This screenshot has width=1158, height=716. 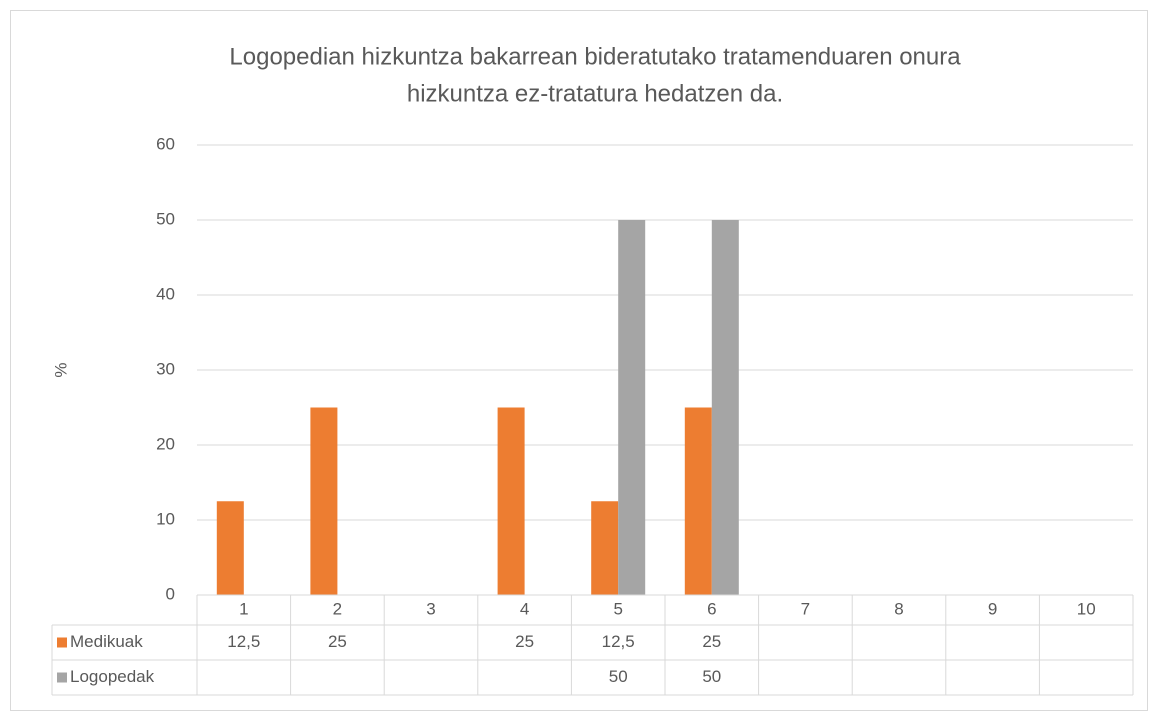 What do you see at coordinates (805, 608) in the screenshot?
I see `x-tick-label: 7` at bounding box center [805, 608].